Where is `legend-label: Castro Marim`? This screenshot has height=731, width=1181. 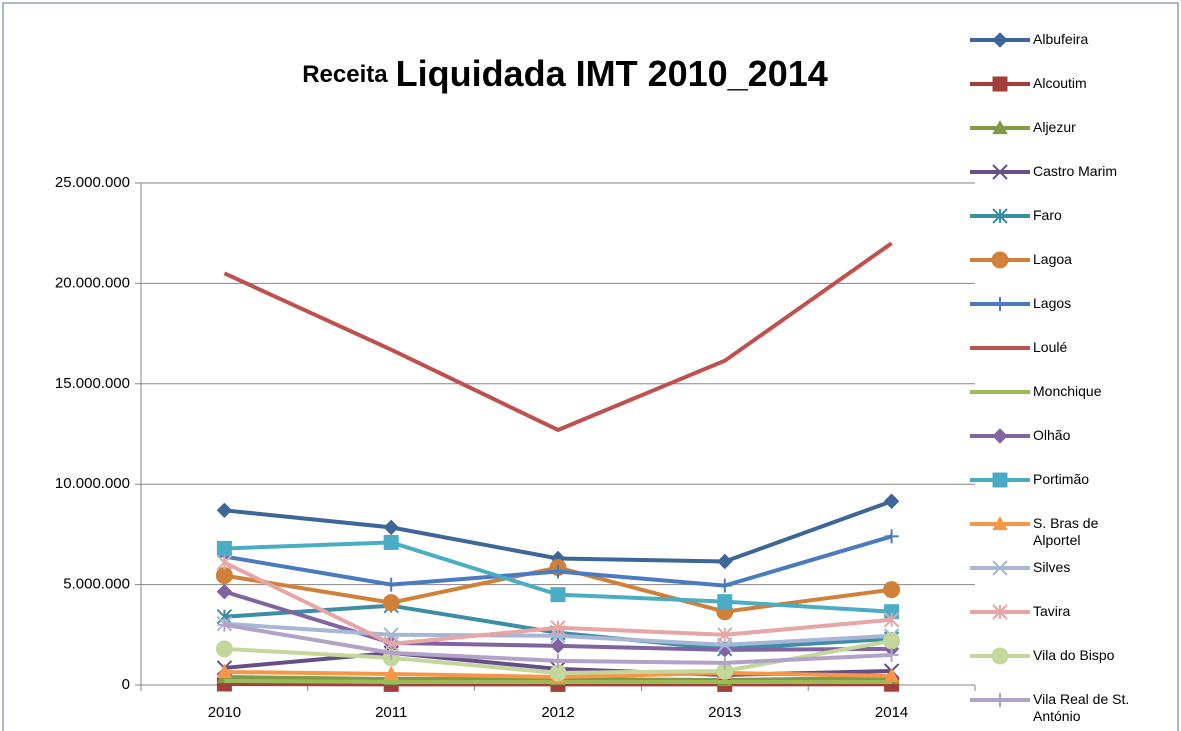 legend-label: Castro Marim is located at coordinates (1075, 171).